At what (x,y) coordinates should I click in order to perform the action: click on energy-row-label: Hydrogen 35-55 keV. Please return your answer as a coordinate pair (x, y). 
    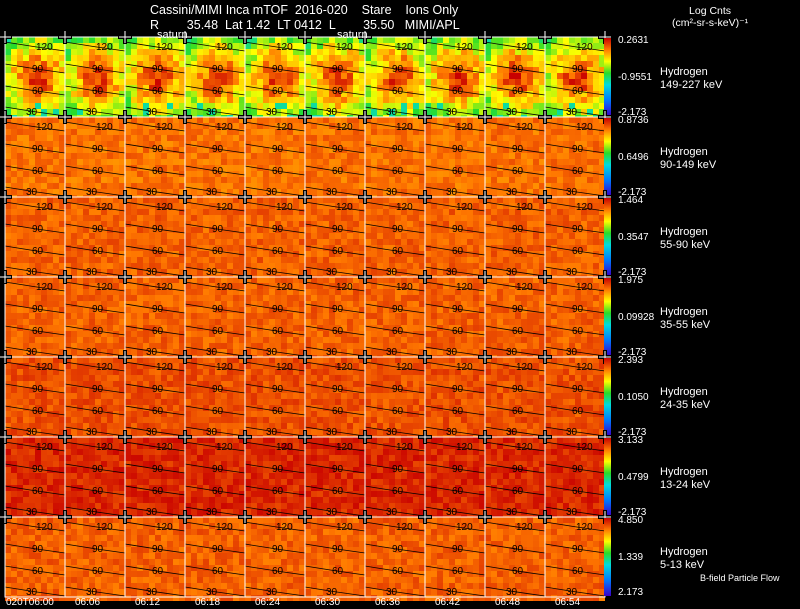
    Looking at the image, I should click on (685, 319).